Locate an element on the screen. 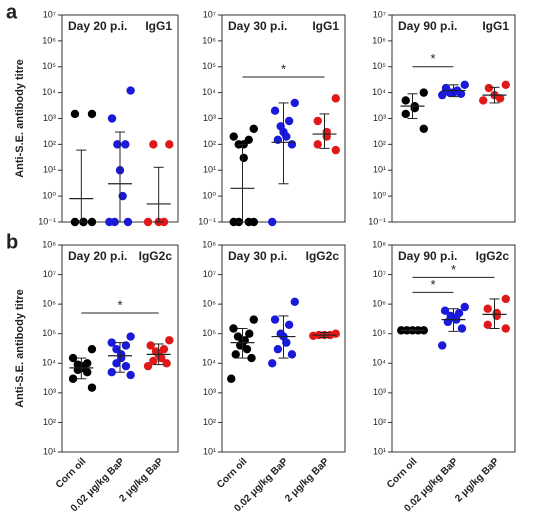 This screenshot has height=520, width=550. x-tick-label: 2 μg/kg BaP is located at coordinates (307, 480).